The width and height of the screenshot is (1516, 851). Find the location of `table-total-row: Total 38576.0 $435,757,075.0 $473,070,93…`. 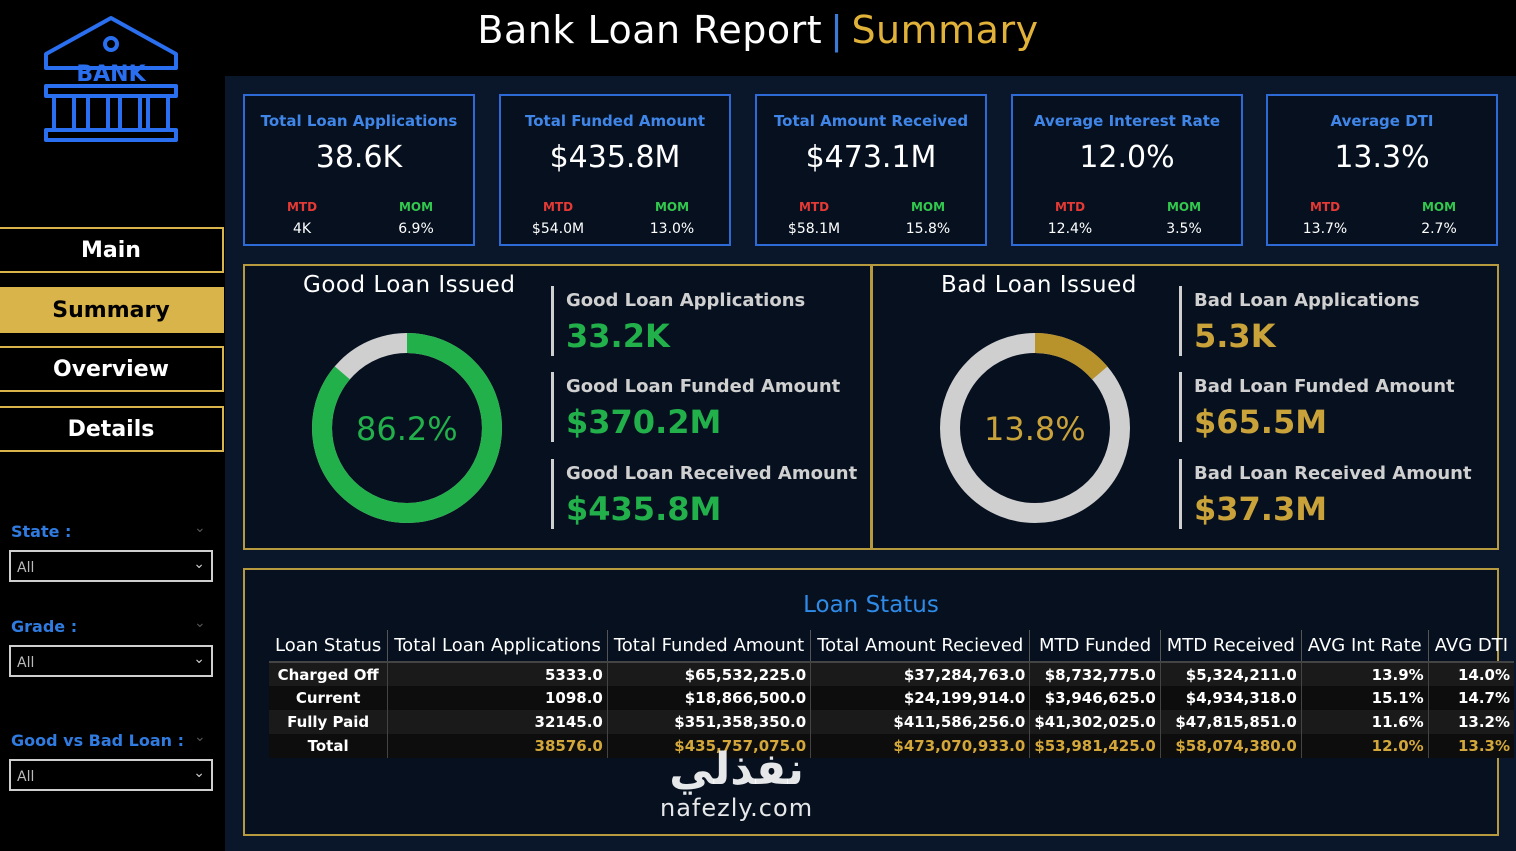

table-total-row: Total 38576.0 $435,757,075.0 $473,070,93… is located at coordinates (892, 746).